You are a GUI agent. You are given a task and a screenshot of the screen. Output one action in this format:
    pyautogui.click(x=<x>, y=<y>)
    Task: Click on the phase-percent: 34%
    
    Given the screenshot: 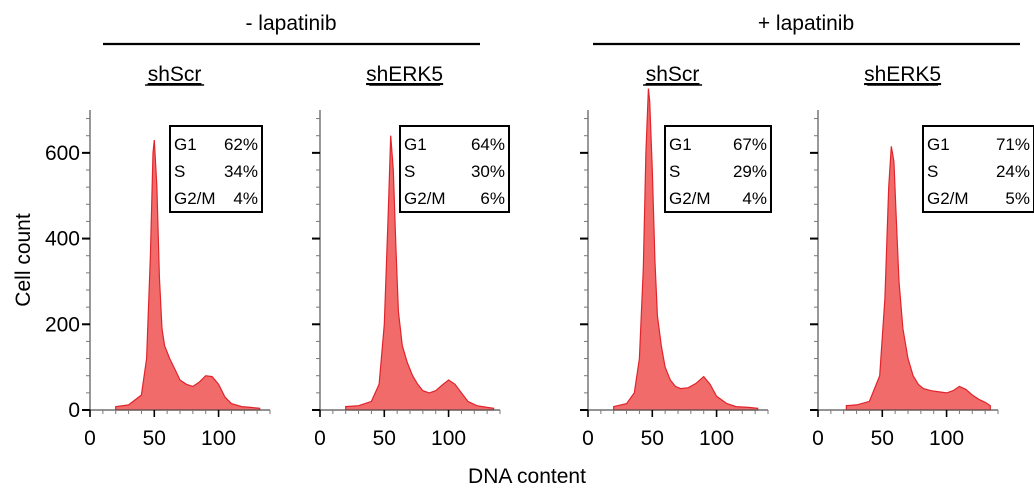 What is the action you would take?
    pyautogui.click(x=241, y=171)
    